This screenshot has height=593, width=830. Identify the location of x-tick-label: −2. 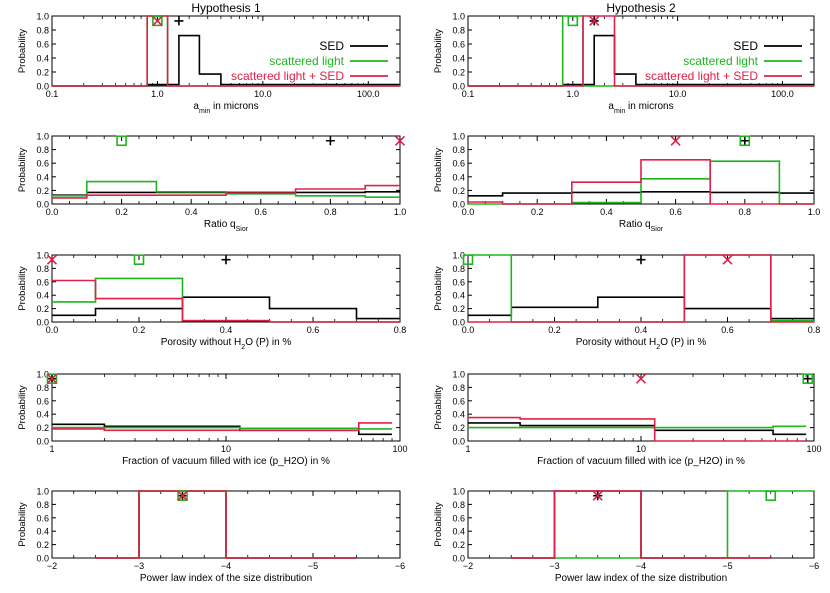
(52, 566).